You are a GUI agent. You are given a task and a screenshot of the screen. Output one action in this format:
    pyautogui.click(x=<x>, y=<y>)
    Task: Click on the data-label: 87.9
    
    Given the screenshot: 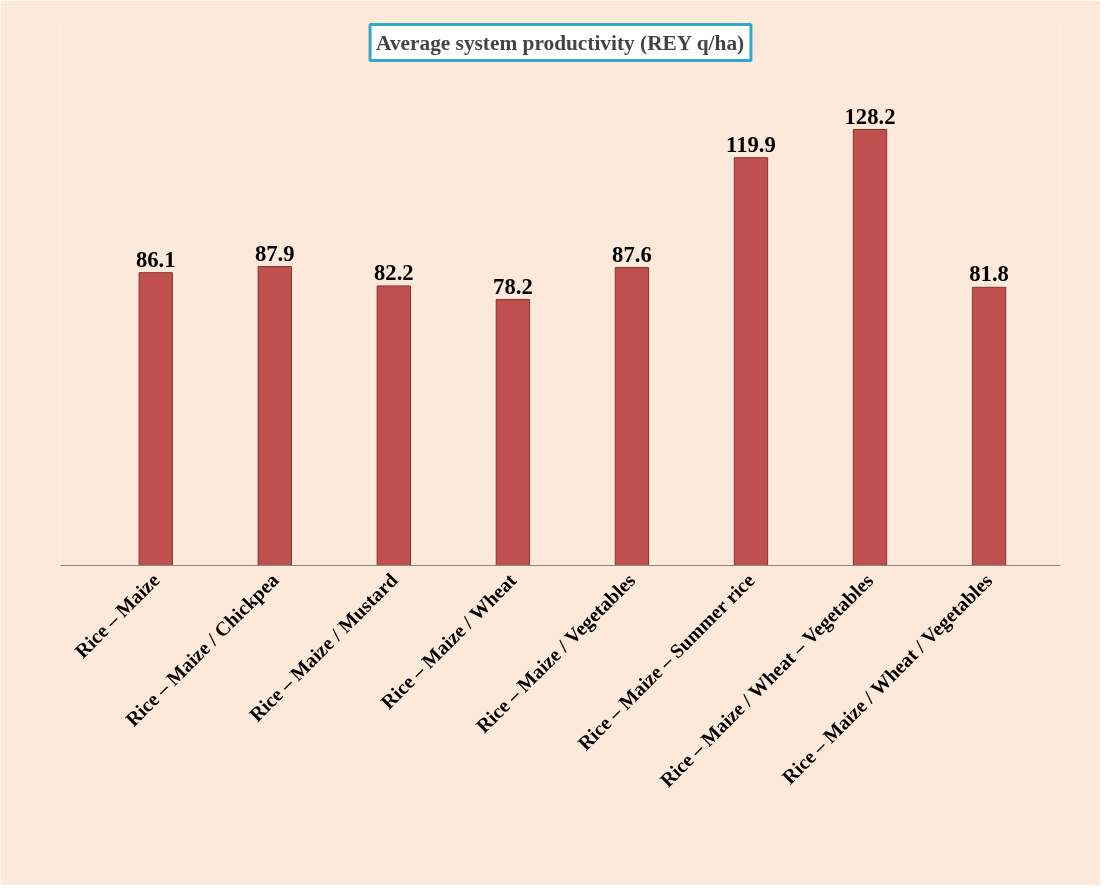 What is the action you would take?
    pyautogui.click(x=274, y=253)
    